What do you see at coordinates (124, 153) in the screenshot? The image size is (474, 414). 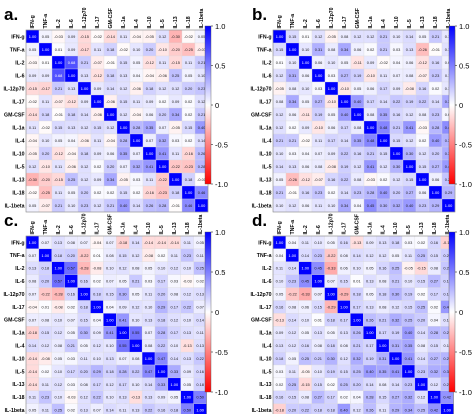 I see `cell-value-label: 0.35` at bounding box center [124, 153].